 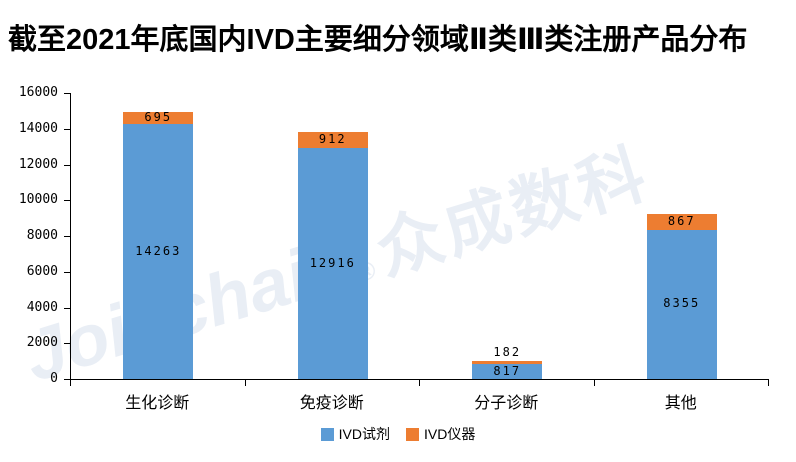 I want to click on data-label-instrument: 867, so click(x=681, y=220).